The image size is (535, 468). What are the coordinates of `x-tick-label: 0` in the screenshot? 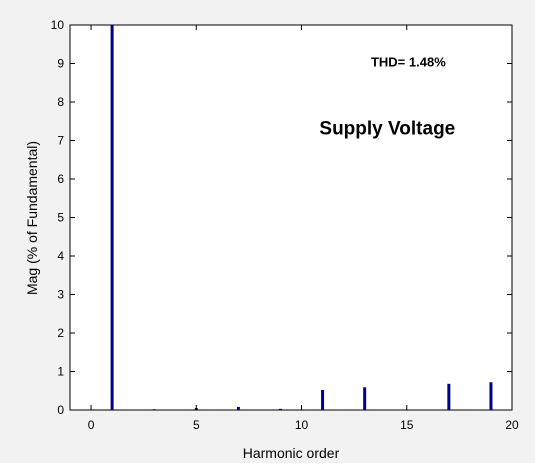 It's located at (91, 425).